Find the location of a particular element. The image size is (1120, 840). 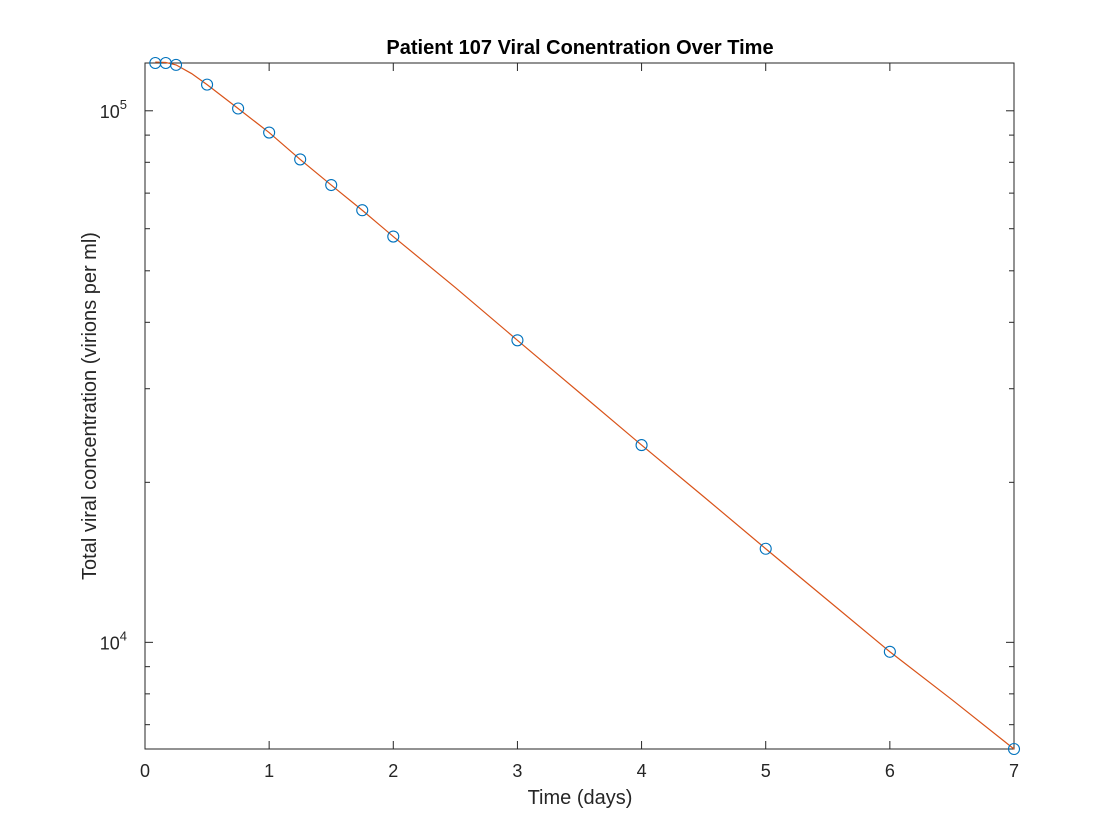

x-tick-label: 7 is located at coordinates (1014, 771).